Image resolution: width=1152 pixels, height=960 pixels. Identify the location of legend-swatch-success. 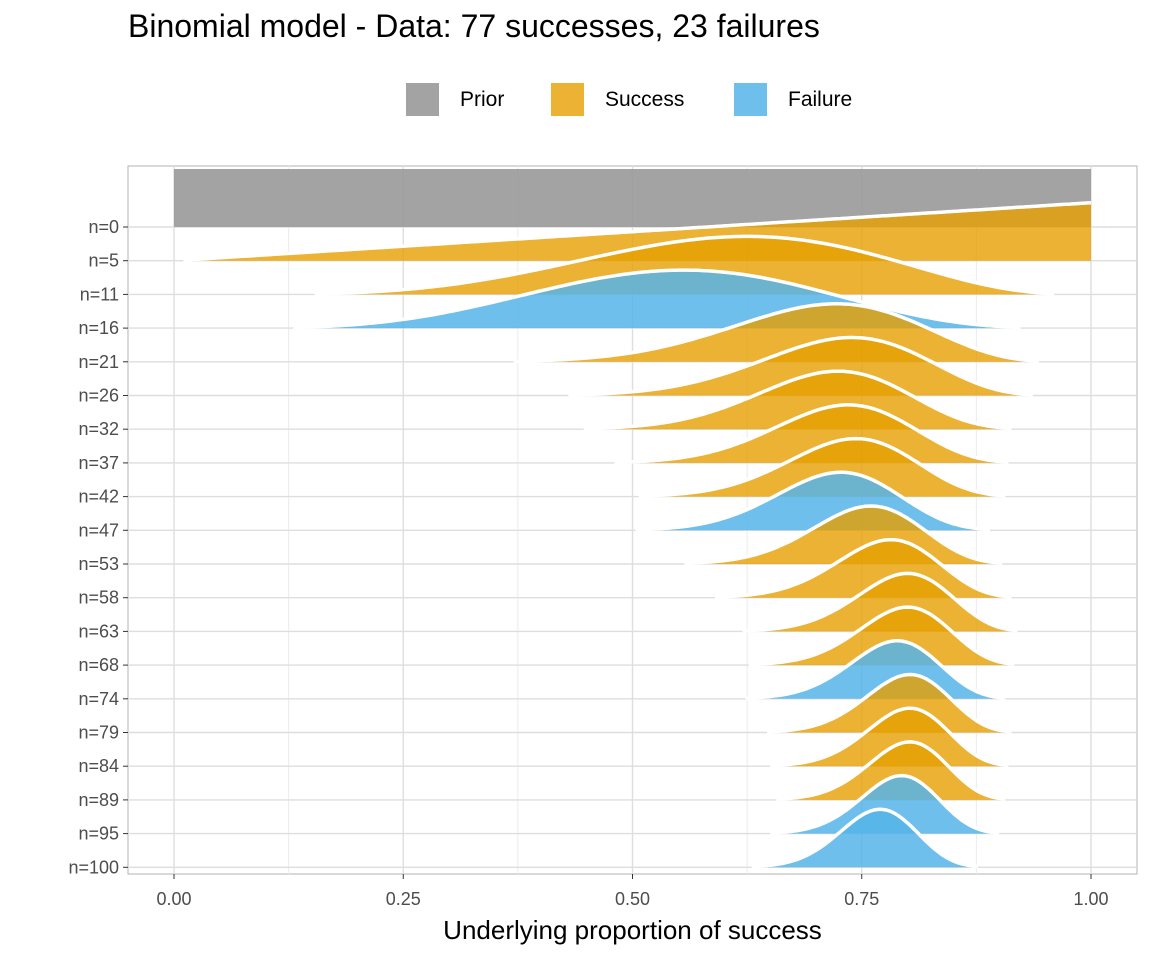
(567, 99).